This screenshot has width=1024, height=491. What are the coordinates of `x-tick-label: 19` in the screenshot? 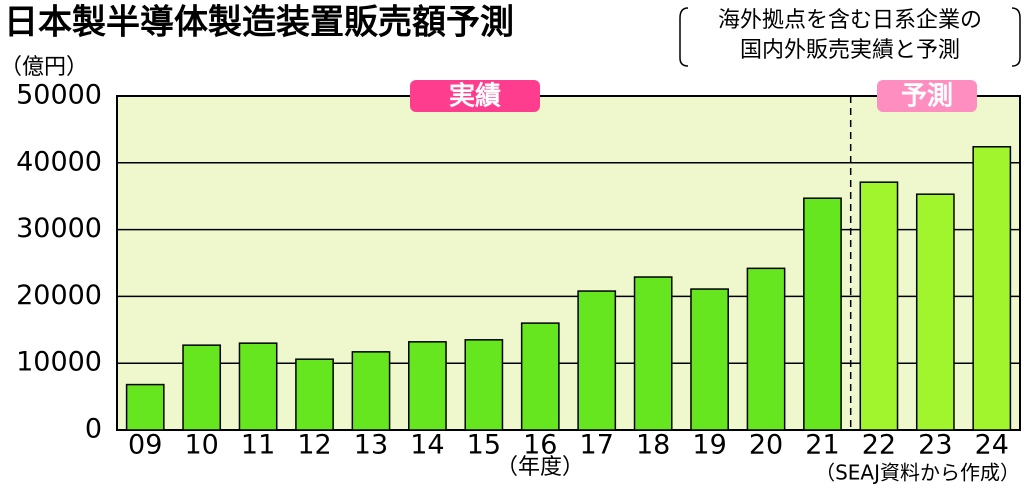 It's located at (709, 445).